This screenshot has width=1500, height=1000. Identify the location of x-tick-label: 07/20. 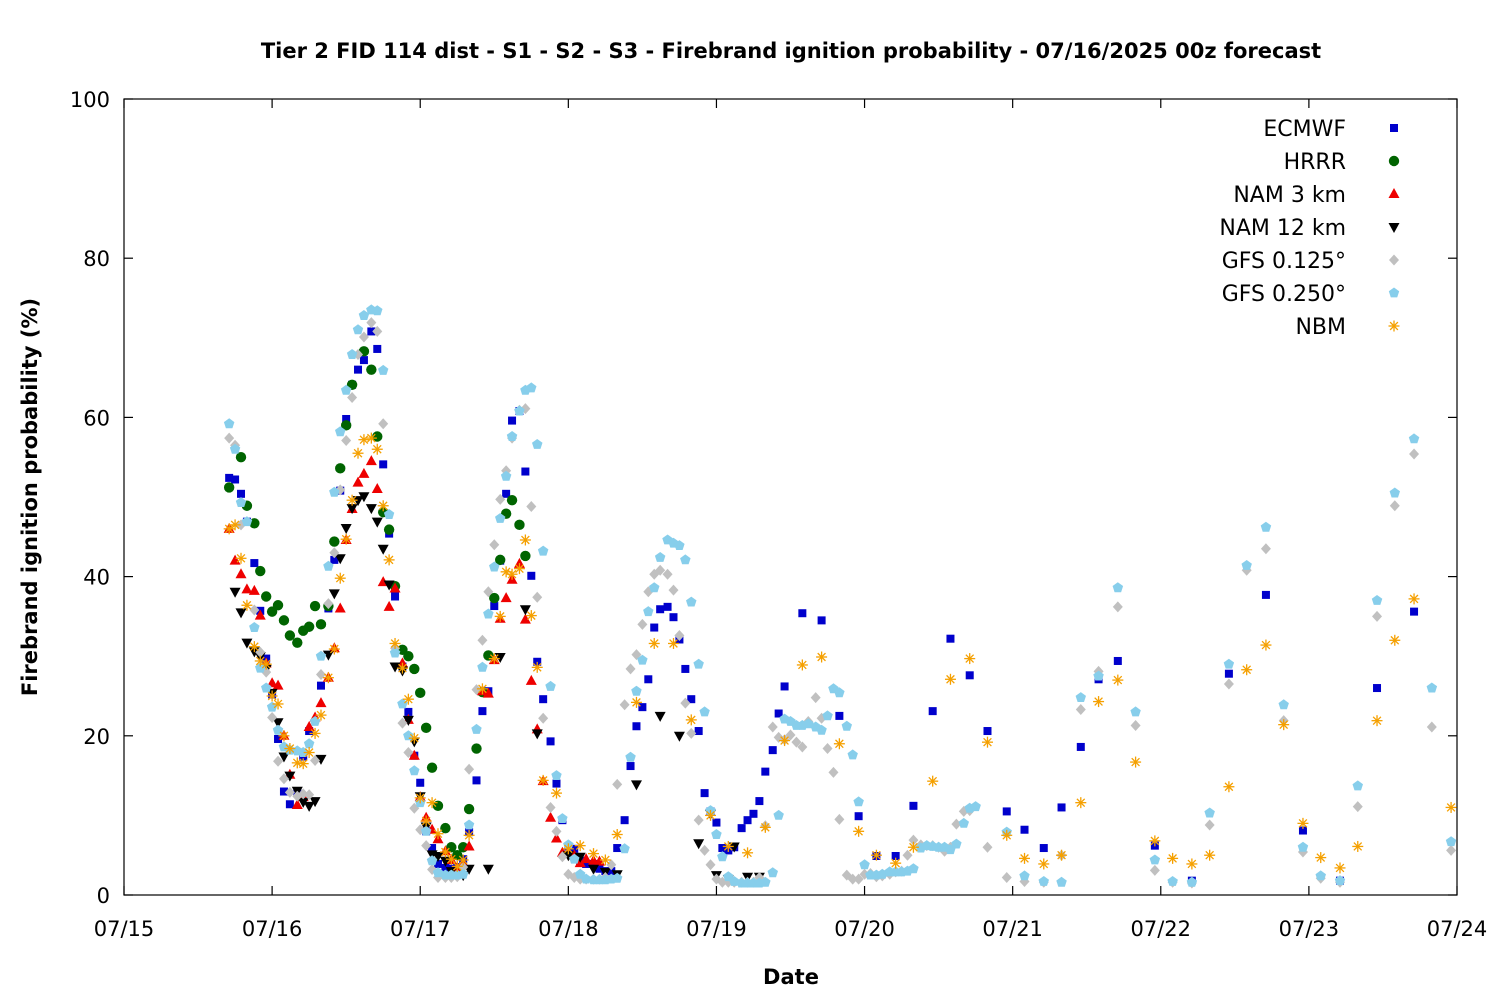
(864, 929).